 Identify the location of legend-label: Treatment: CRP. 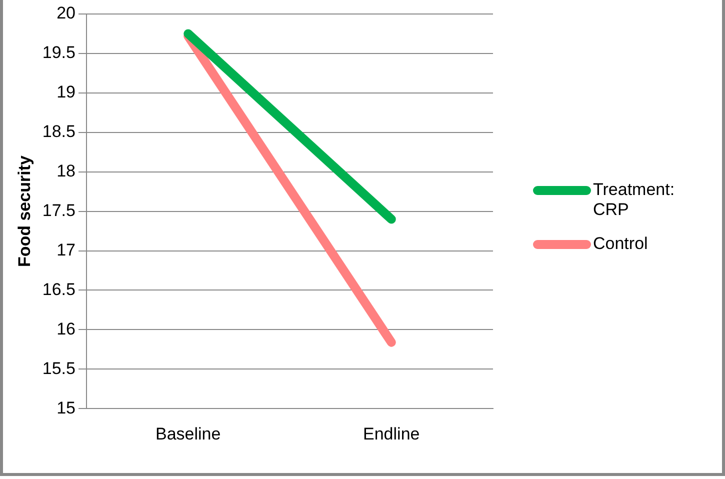
(634, 200).